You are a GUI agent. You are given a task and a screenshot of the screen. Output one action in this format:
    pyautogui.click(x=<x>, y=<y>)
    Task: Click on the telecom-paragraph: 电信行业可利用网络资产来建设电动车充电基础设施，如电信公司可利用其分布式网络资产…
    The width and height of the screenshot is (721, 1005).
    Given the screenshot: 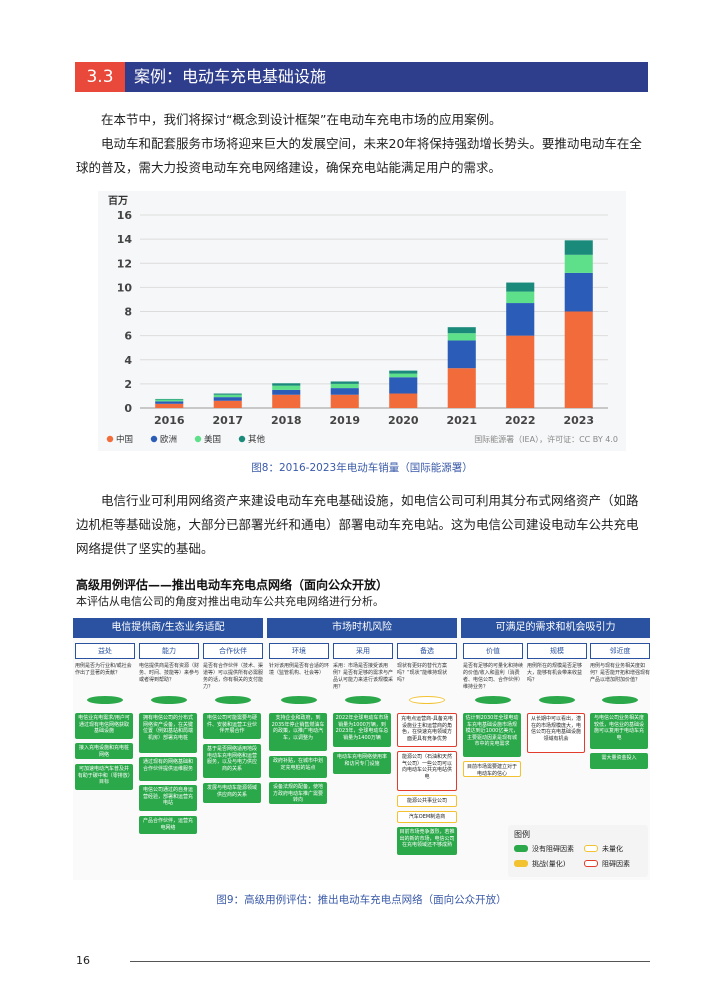 What is the action you would take?
    pyautogui.click(x=363, y=525)
    